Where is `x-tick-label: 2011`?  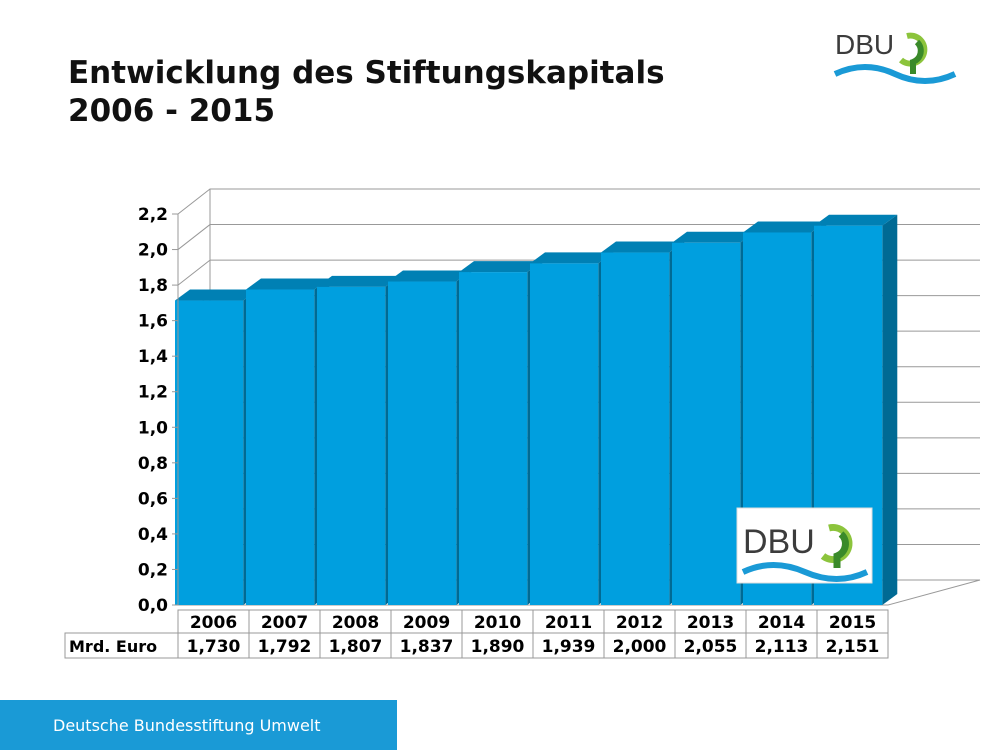
x-tick-label: 2011 is located at coordinates (568, 623).